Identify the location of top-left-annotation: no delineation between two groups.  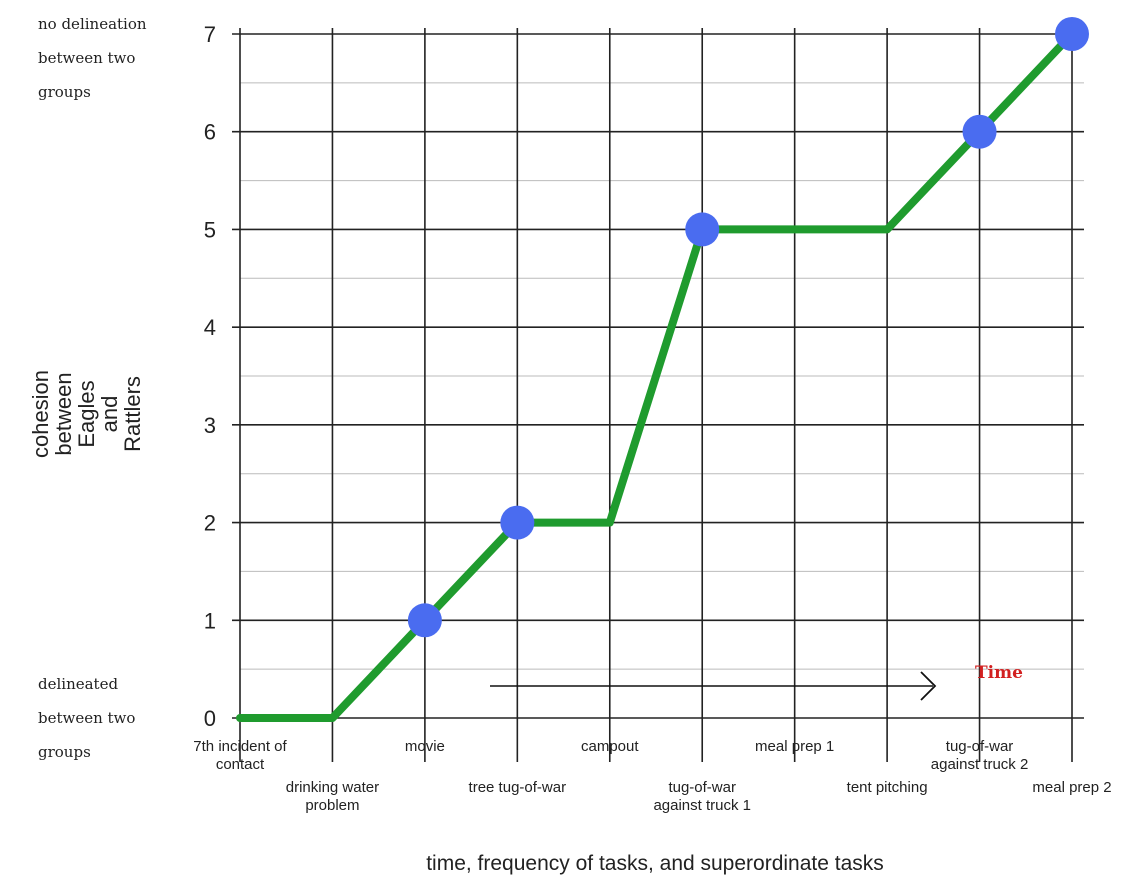
(92, 58).